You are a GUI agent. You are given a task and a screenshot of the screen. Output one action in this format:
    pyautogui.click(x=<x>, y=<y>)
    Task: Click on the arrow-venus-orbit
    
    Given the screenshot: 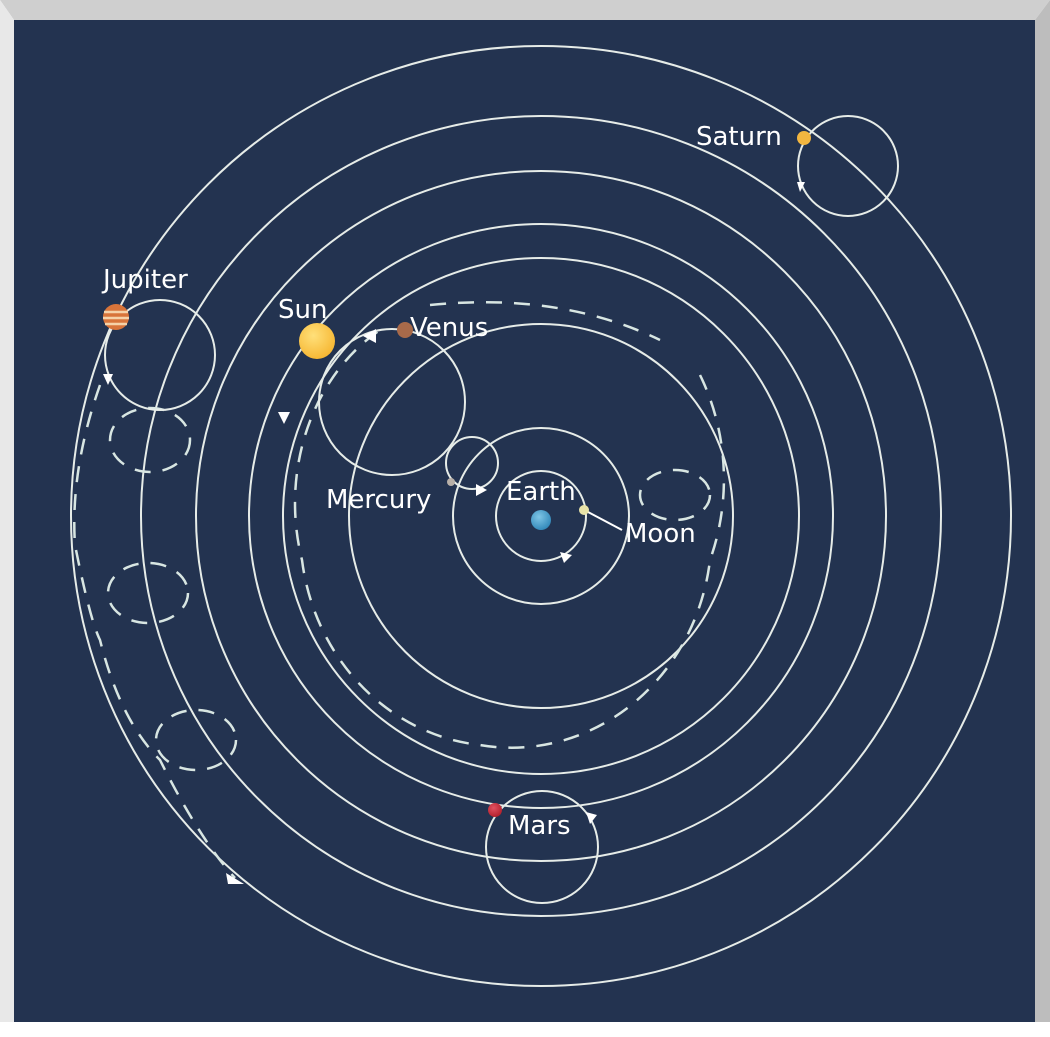 What is the action you would take?
    pyautogui.click(x=369, y=336)
    